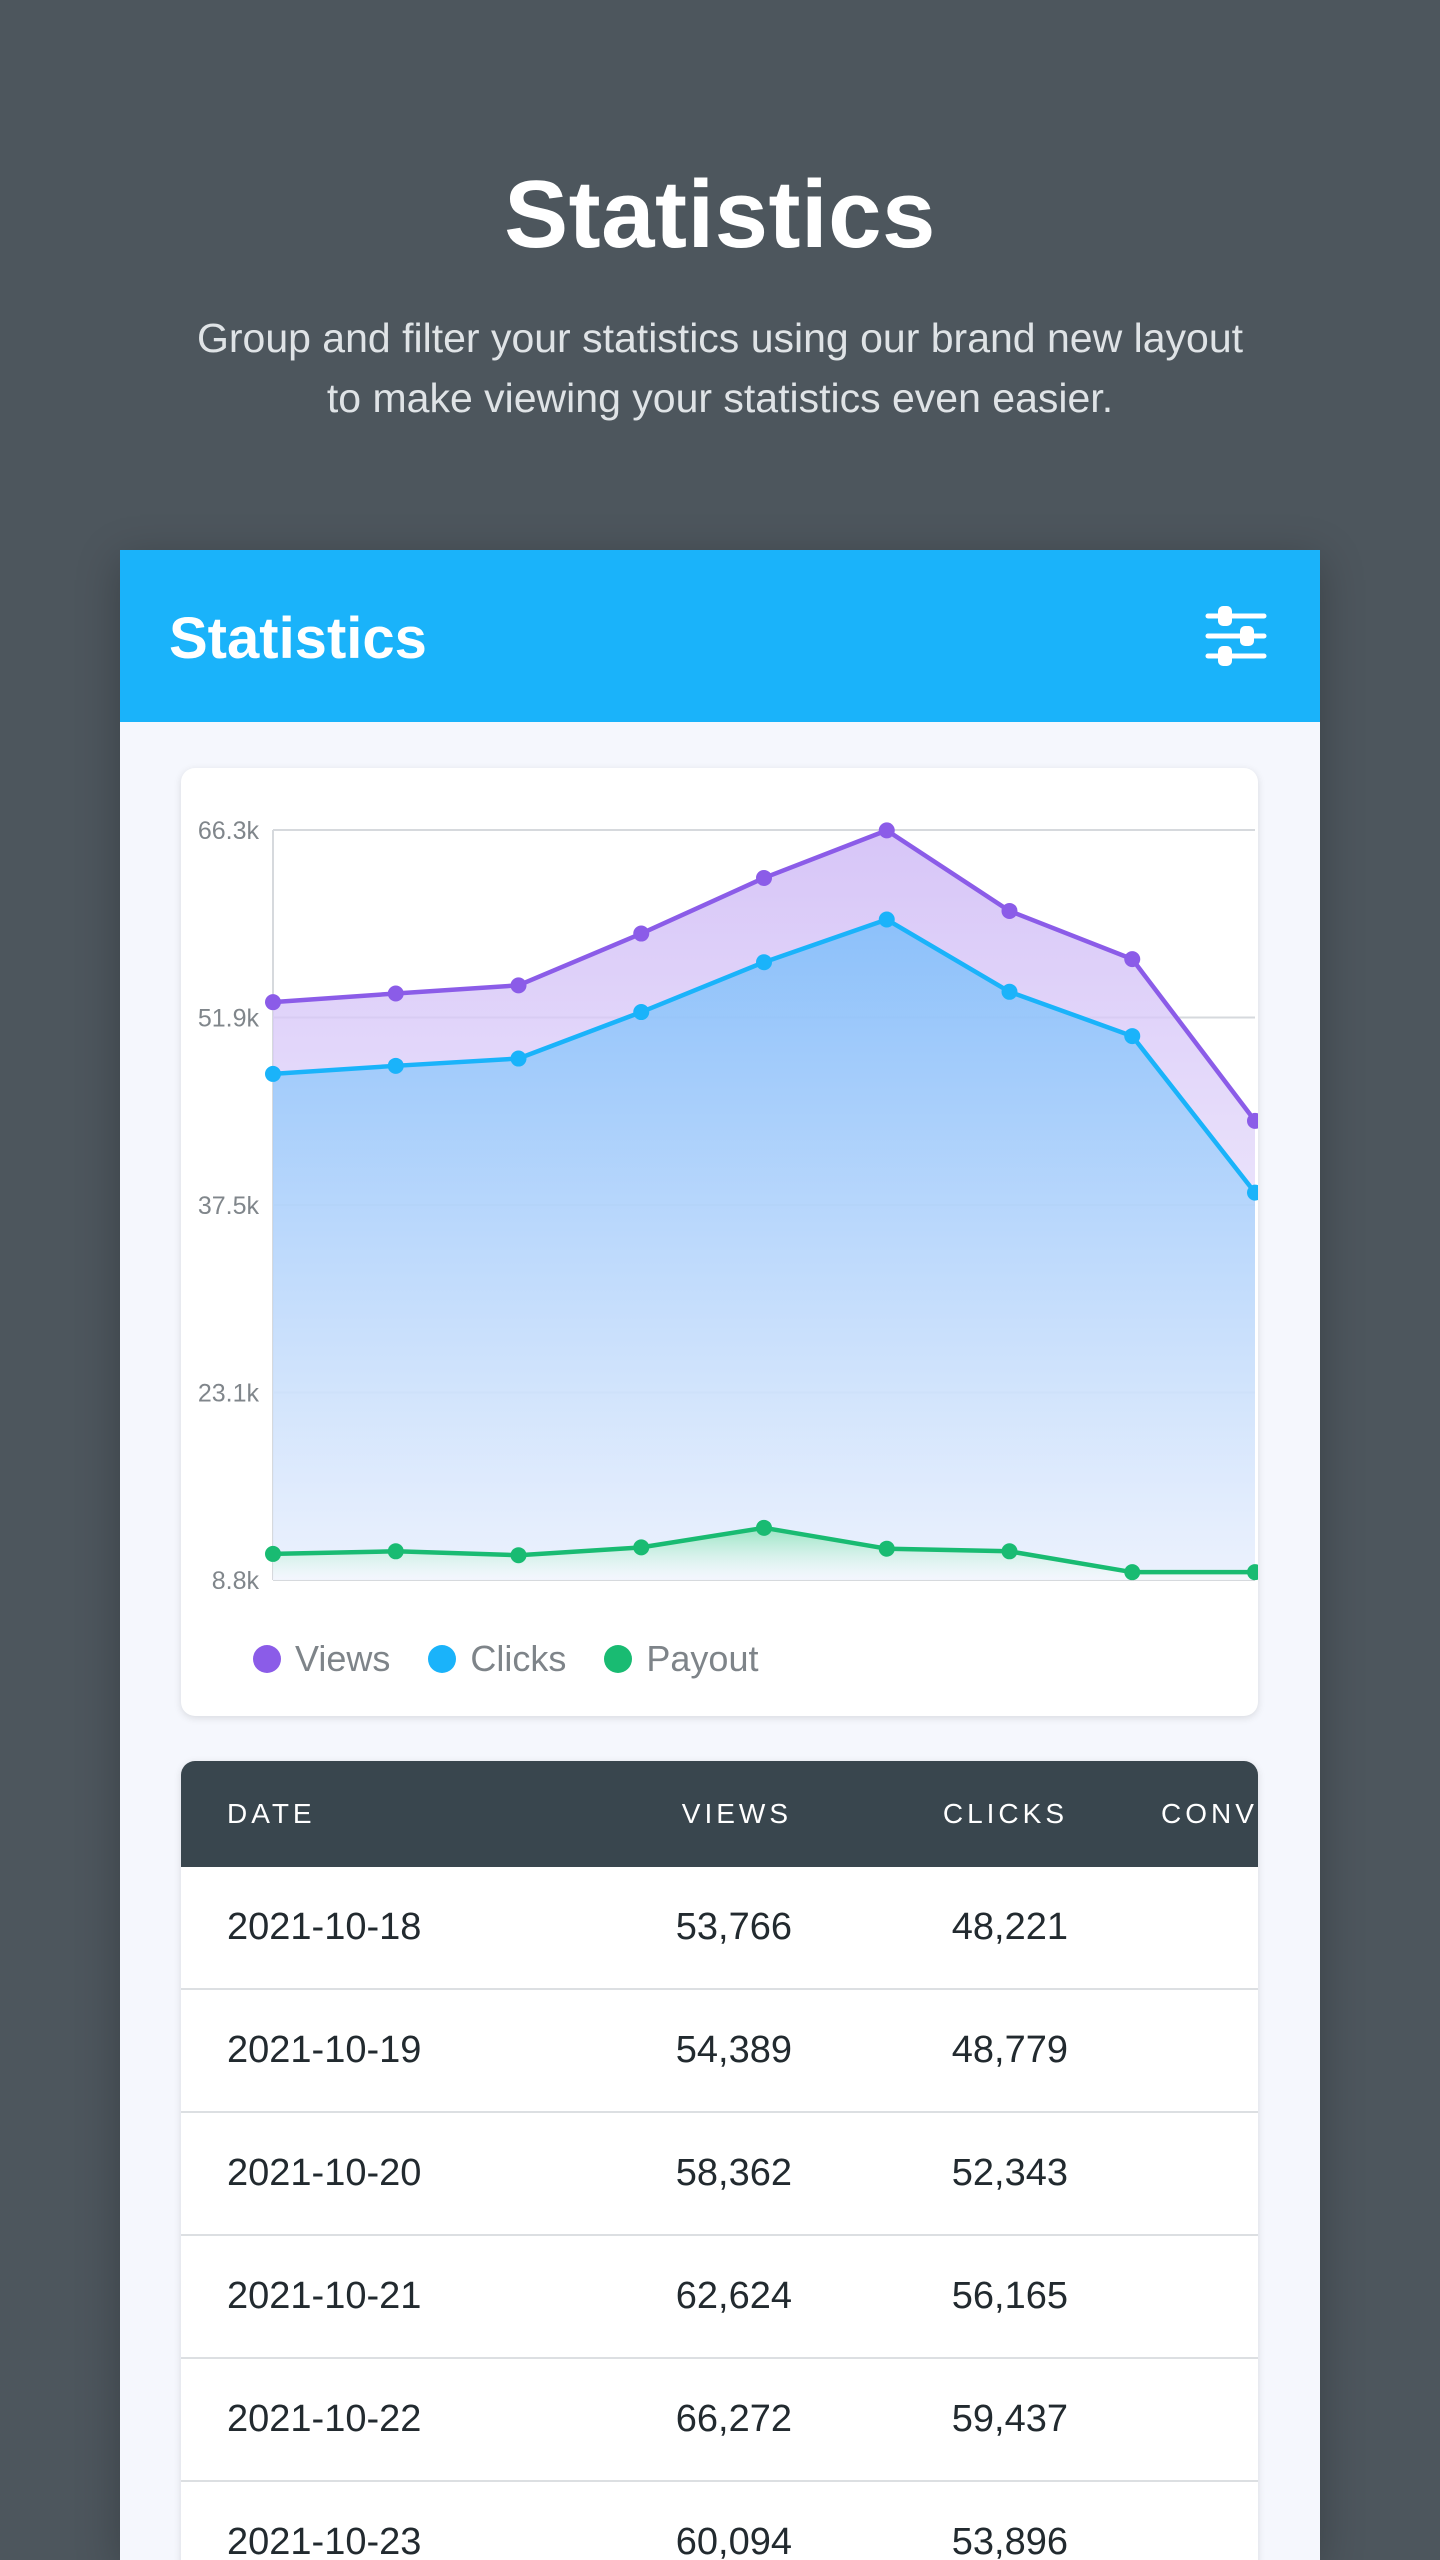 Image resolution: width=1440 pixels, height=2560 pixels. Describe the element at coordinates (229, 1019) in the screenshot. I see `y-tick-label: 51.9k` at that location.